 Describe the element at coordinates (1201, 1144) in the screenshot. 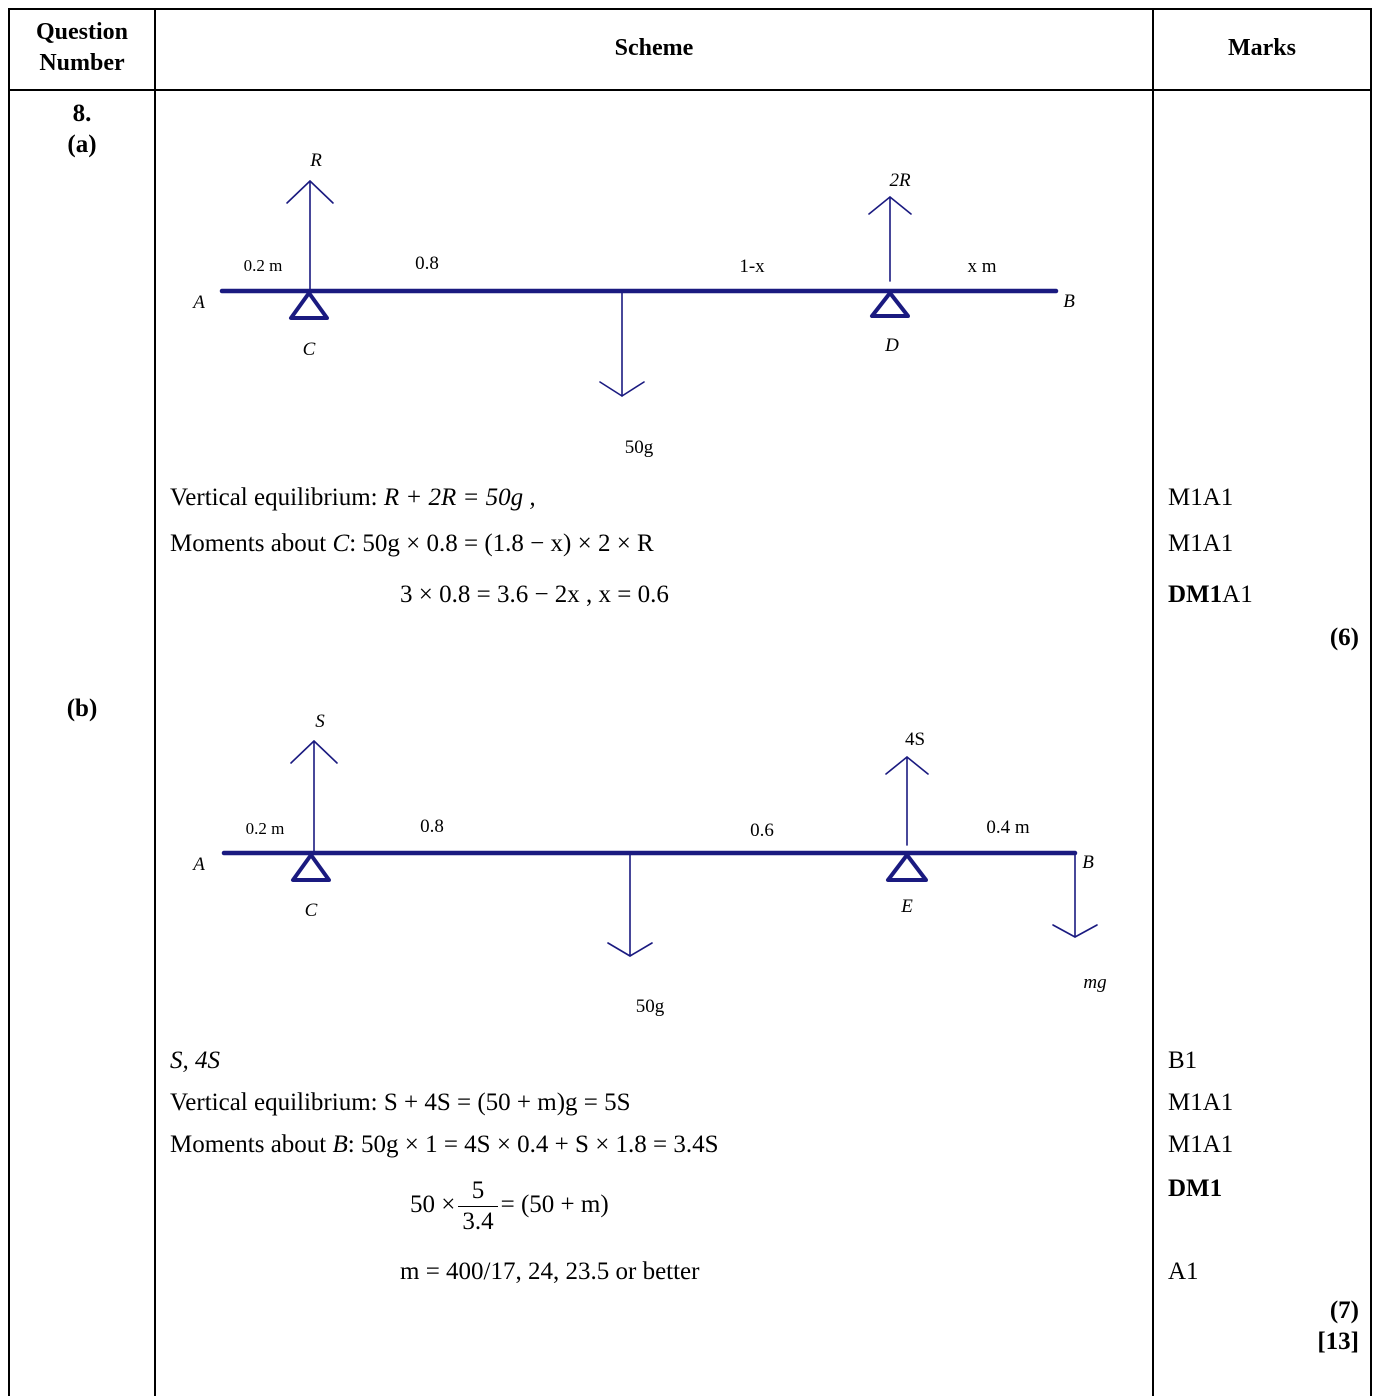

I see `part-b-mark-3: M1A1` at that location.